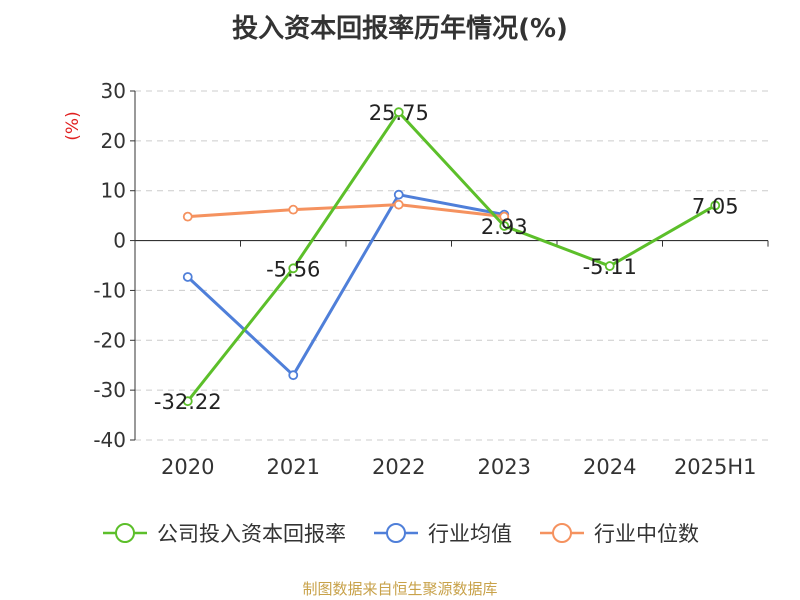 The width and height of the screenshot is (800, 600). Describe the element at coordinates (113, 141) in the screenshot. I see `y-tick-label: 20` at that location.